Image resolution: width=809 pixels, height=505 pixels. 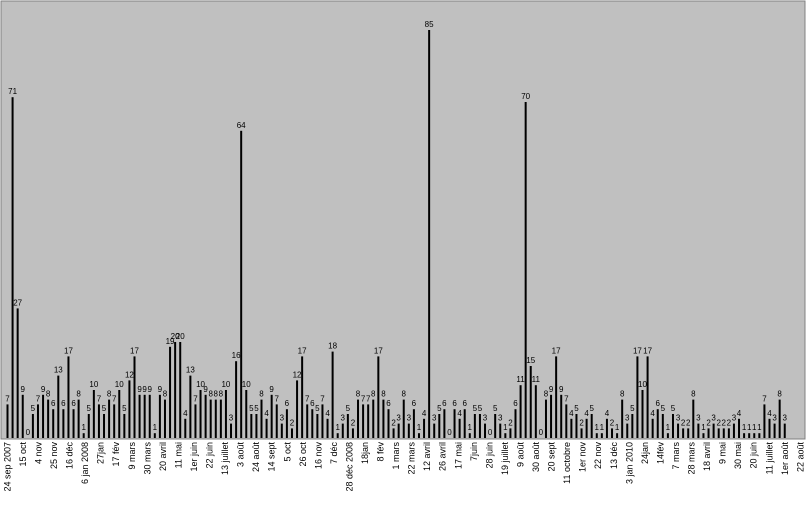 I want to click on x-tick-label: 22 nov, so click(x=598, y=456).